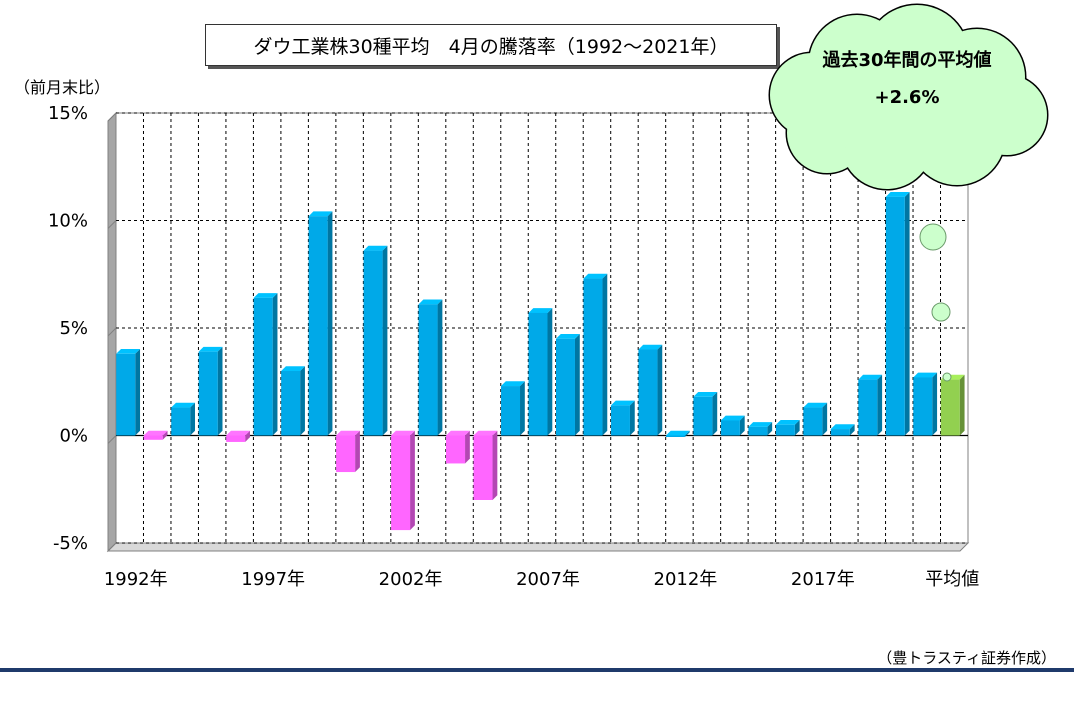 This screenshot has width=1074, height=707. What do you see at coordinates (70, 543) in the screenshot?
I see `y-tick-label: -5%` at bounding box center [70, 543].